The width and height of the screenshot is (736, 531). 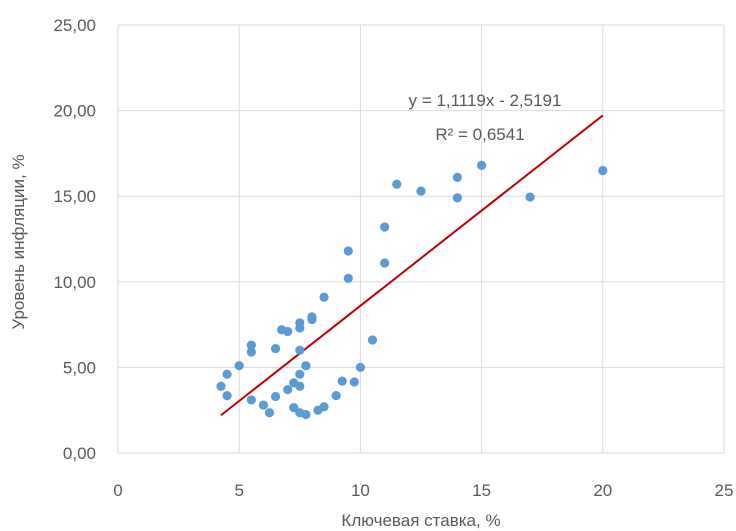 What do you see at coordinates (74, 196) in the screenshot?
I see `y-tick-label: 15,00` at bounding box center [74, 196].